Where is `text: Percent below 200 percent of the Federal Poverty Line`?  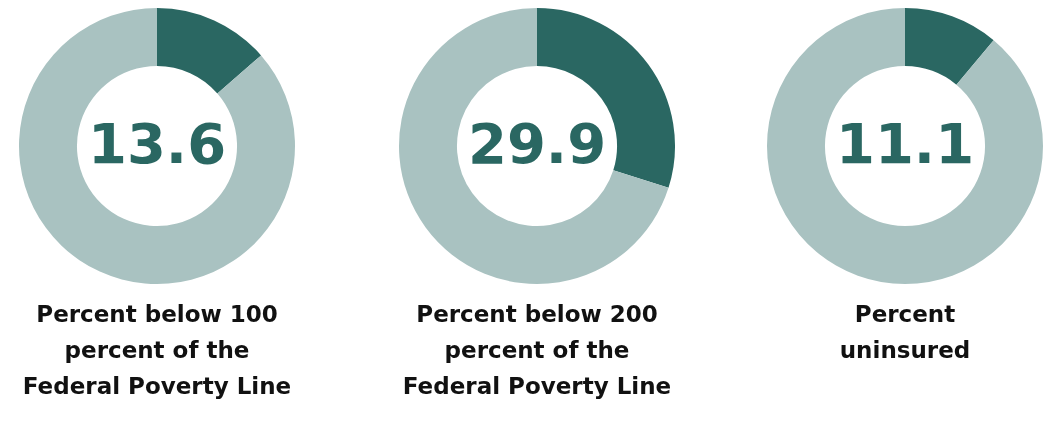 text: Percent below 200 percent of the Federal Poverty Line is located at coordinates (537, 350).